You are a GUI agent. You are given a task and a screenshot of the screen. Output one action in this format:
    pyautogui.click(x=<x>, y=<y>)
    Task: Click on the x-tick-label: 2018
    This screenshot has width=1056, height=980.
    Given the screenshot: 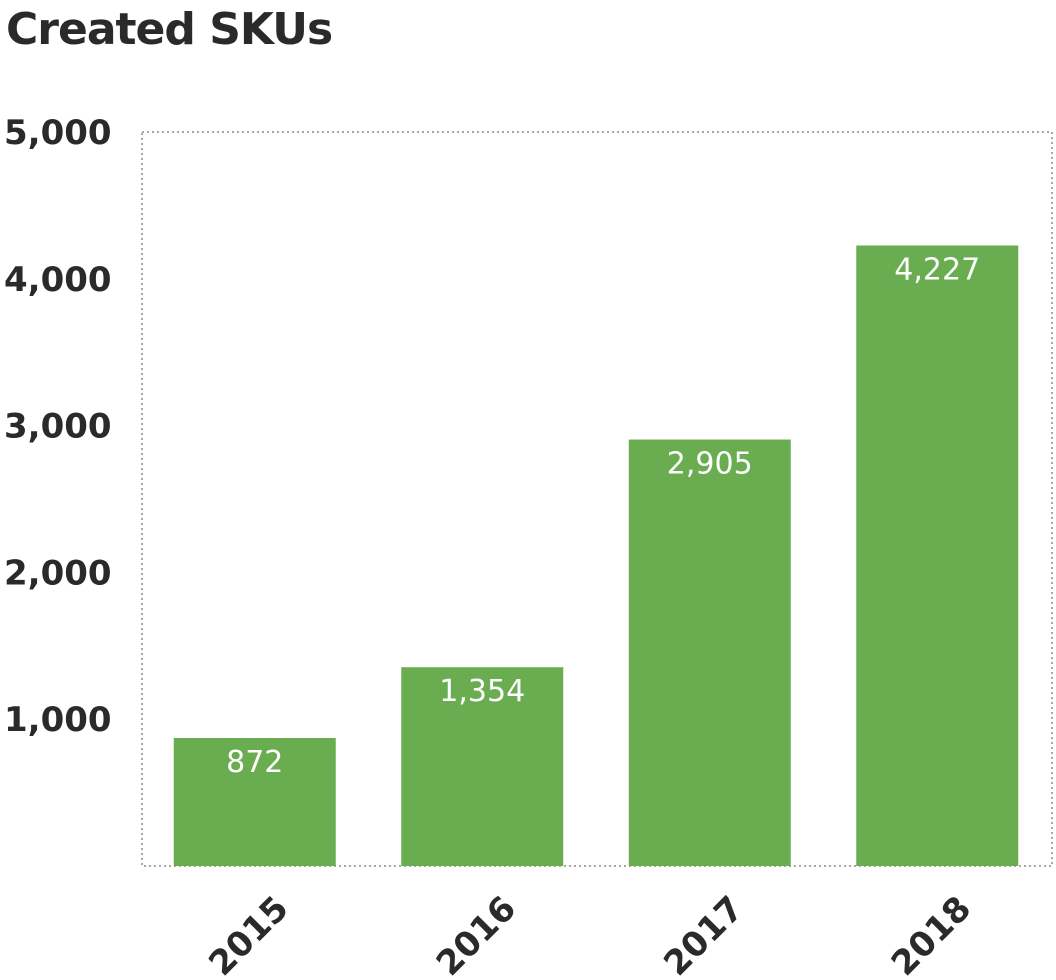 What is the action you would take?
    pyautogui.click(x=931, y=934)
    